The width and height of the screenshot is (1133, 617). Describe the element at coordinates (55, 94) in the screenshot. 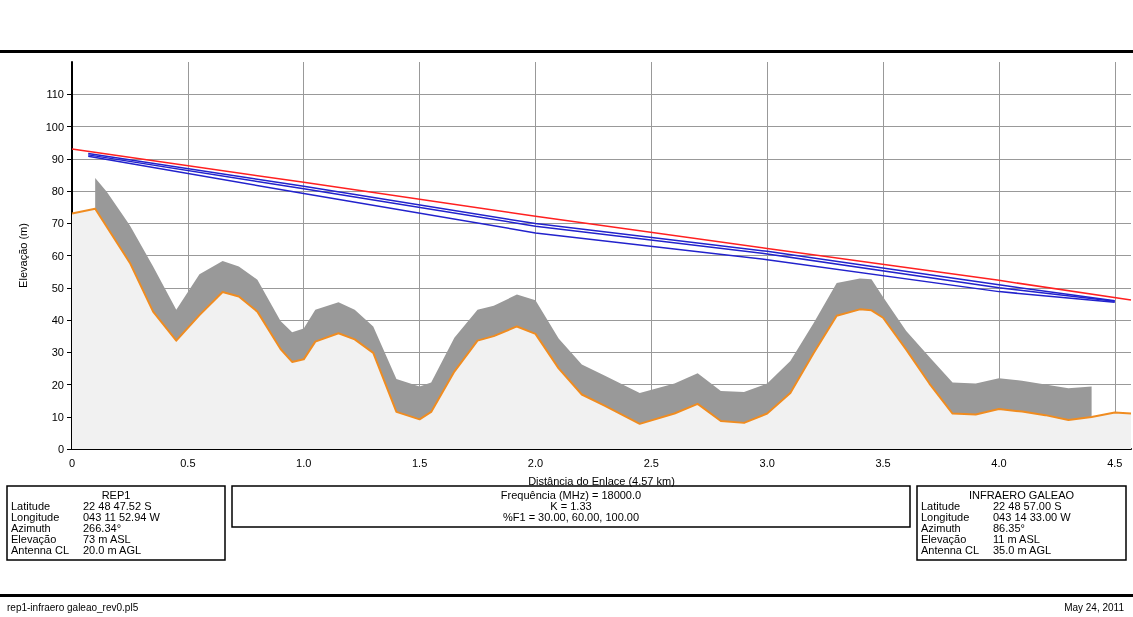

I see `y-tick-label: 110` at that location.